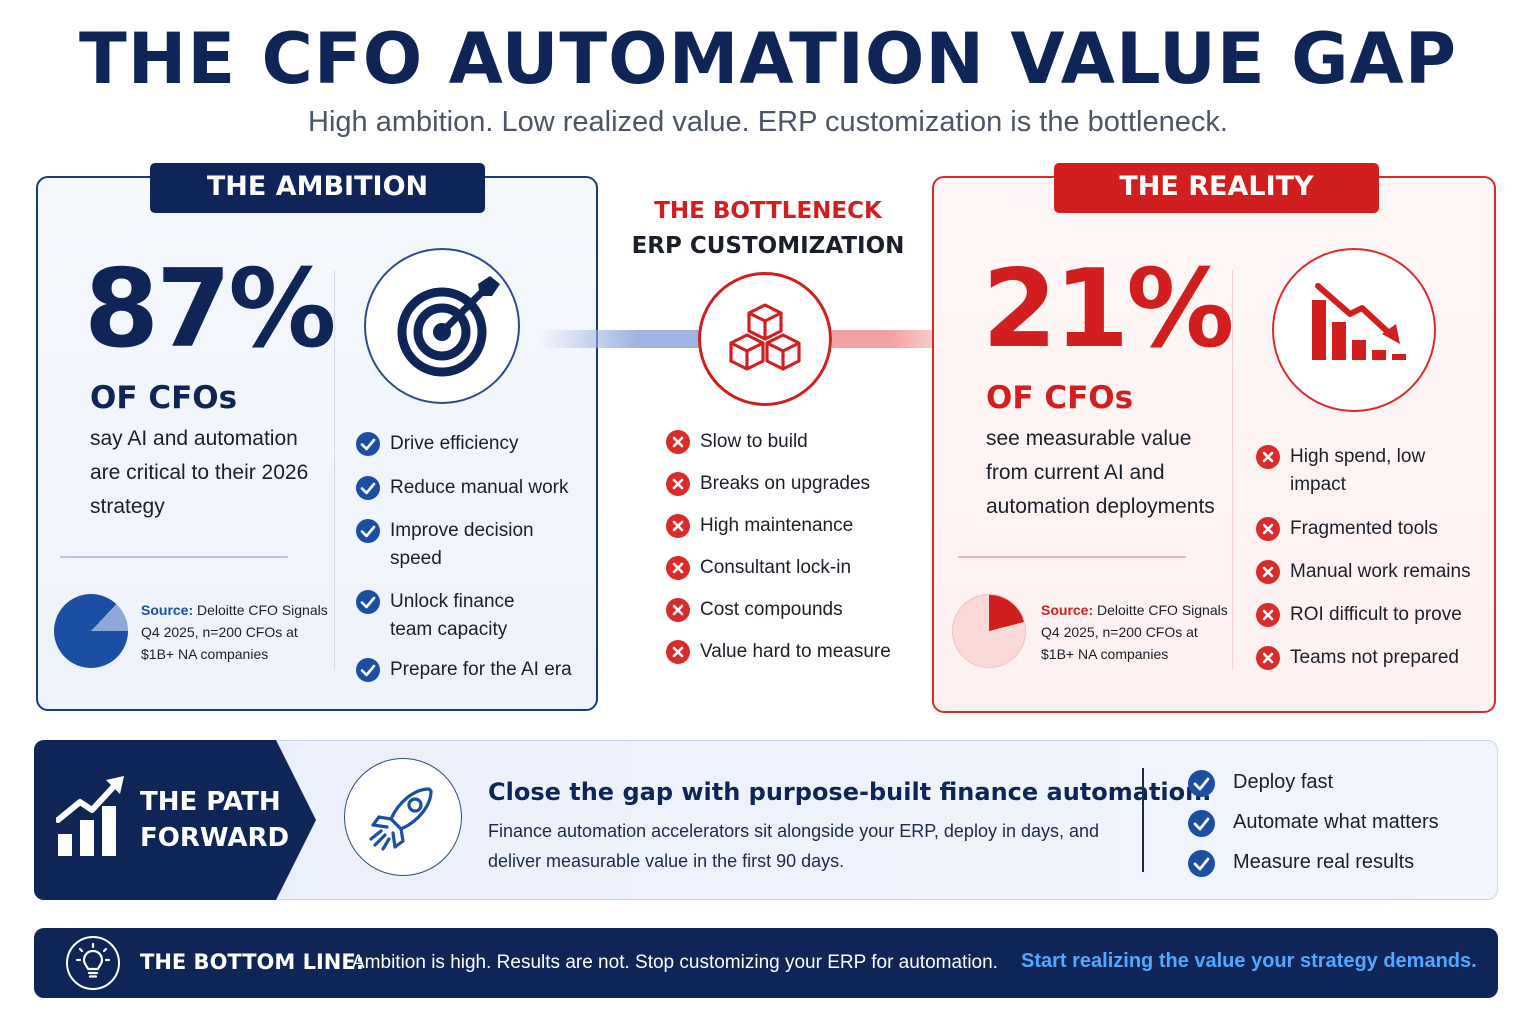  What do you see at coordinates (334, 470) in the screenshot?
I see `ambition-column-divider` at bounding box center [334, 470].